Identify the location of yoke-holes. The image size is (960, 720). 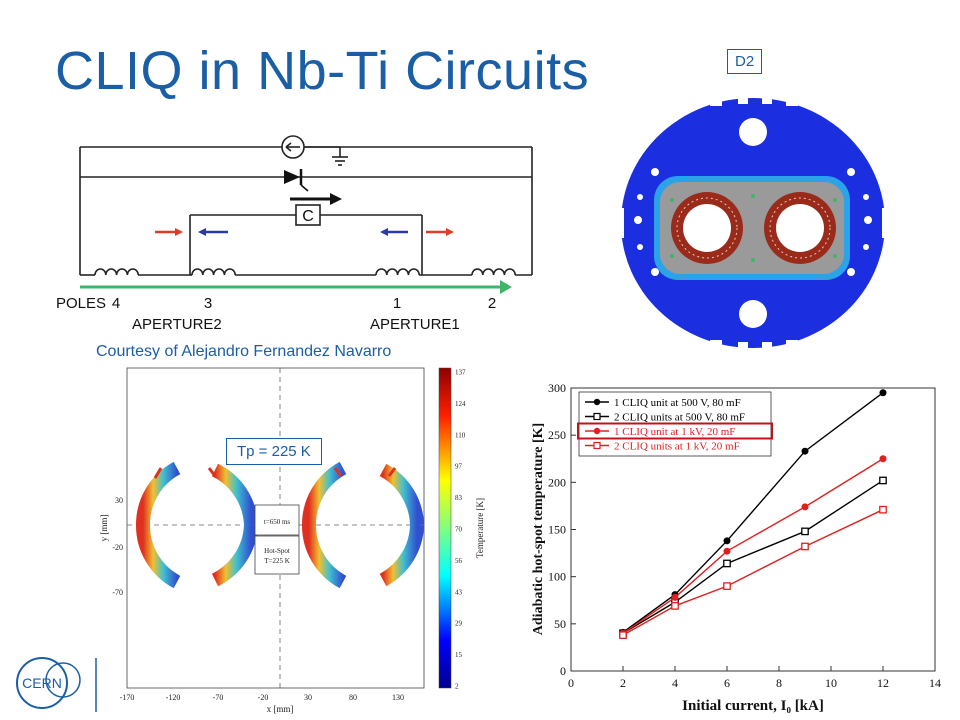
(753, 223).